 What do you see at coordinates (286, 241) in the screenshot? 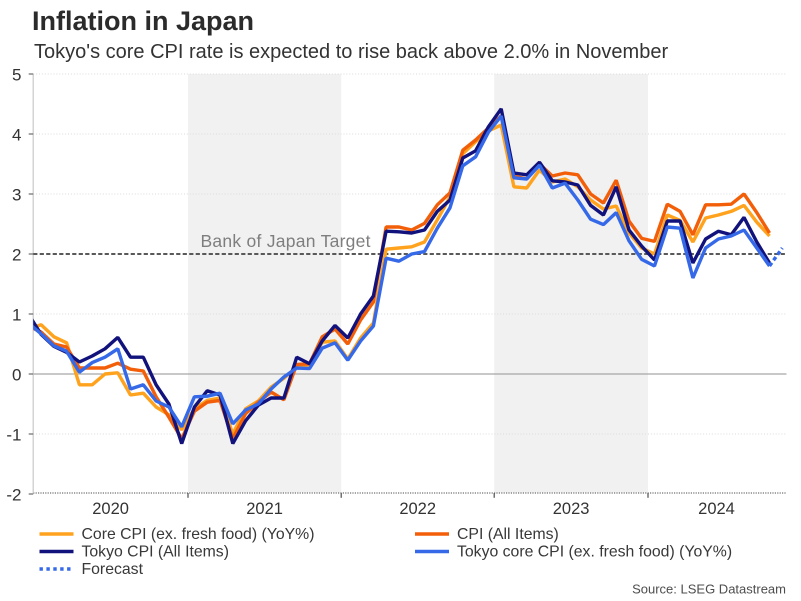
I see `svg-text: Bank of Japan Target` at bounding box center [286, 241].